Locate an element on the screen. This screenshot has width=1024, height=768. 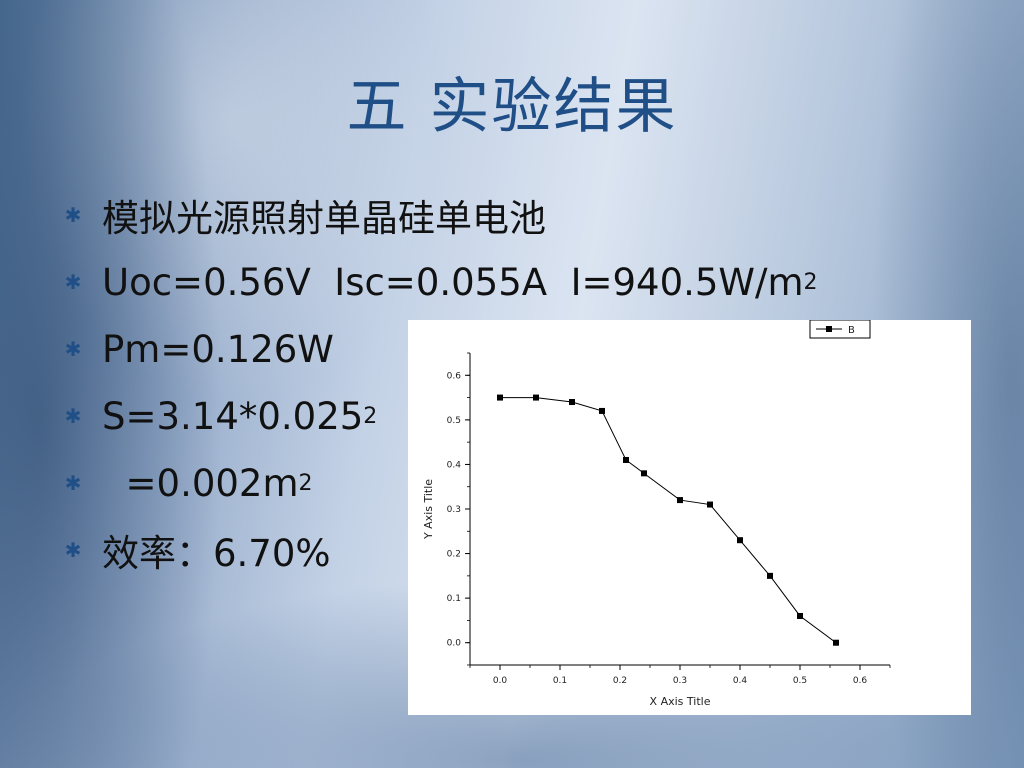
bullet-item: ✱ S=3.14*0.025 2 is located at coordinates (219, 416).